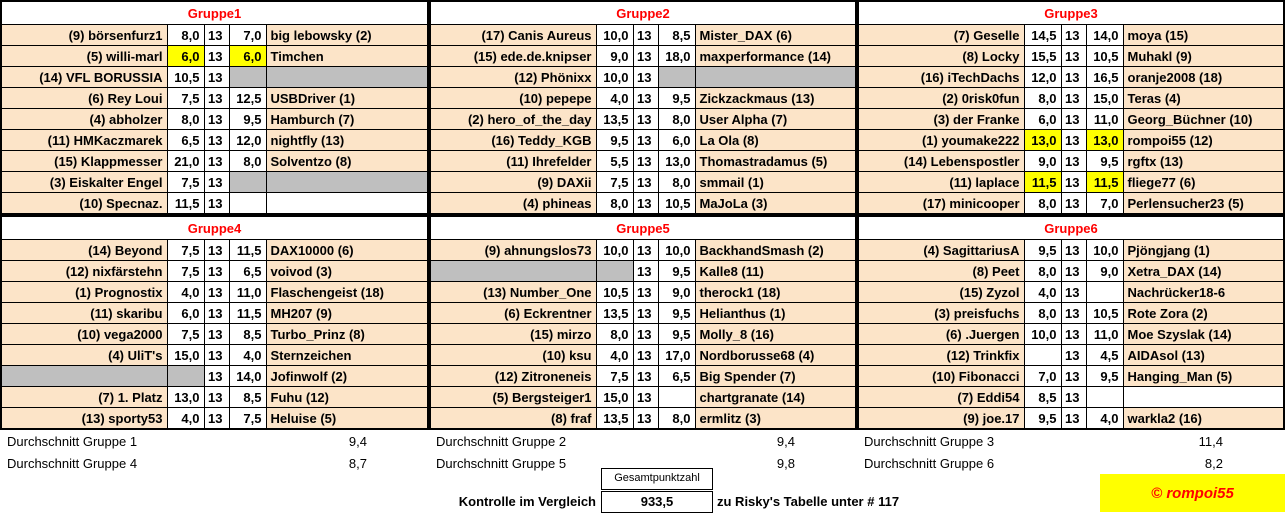 This screenshot has width=1285, height=513. I want to click on player-right-cell: oranje2008 (18), so click(1203, 77).